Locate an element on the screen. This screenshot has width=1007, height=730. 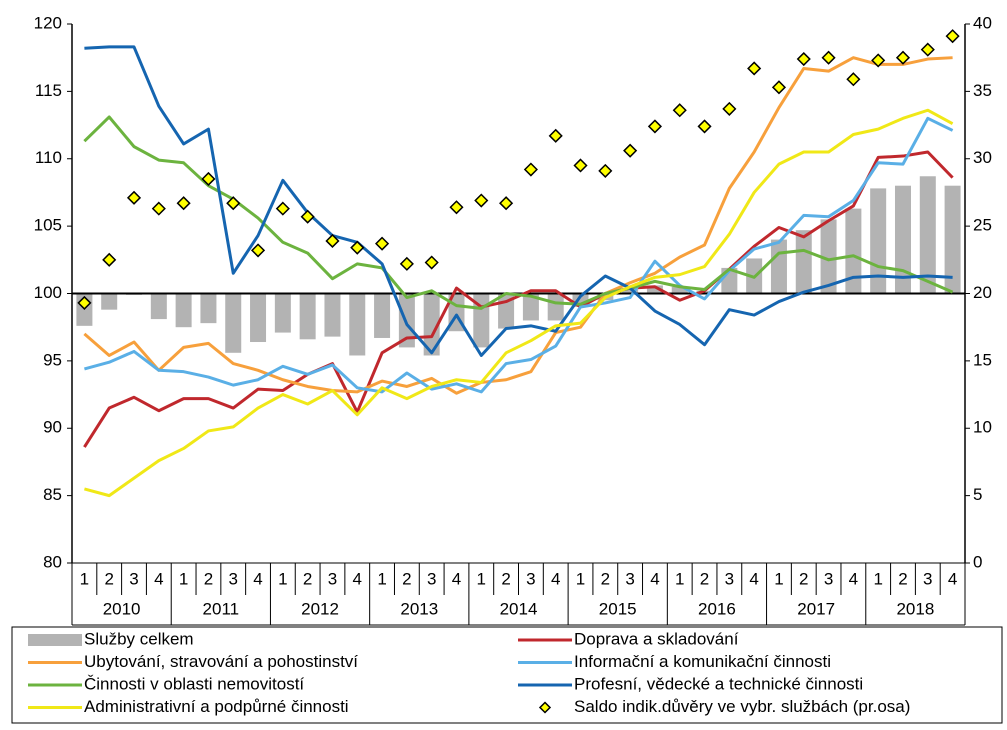
year-label: 2015 is located at coordinates (618, 608).